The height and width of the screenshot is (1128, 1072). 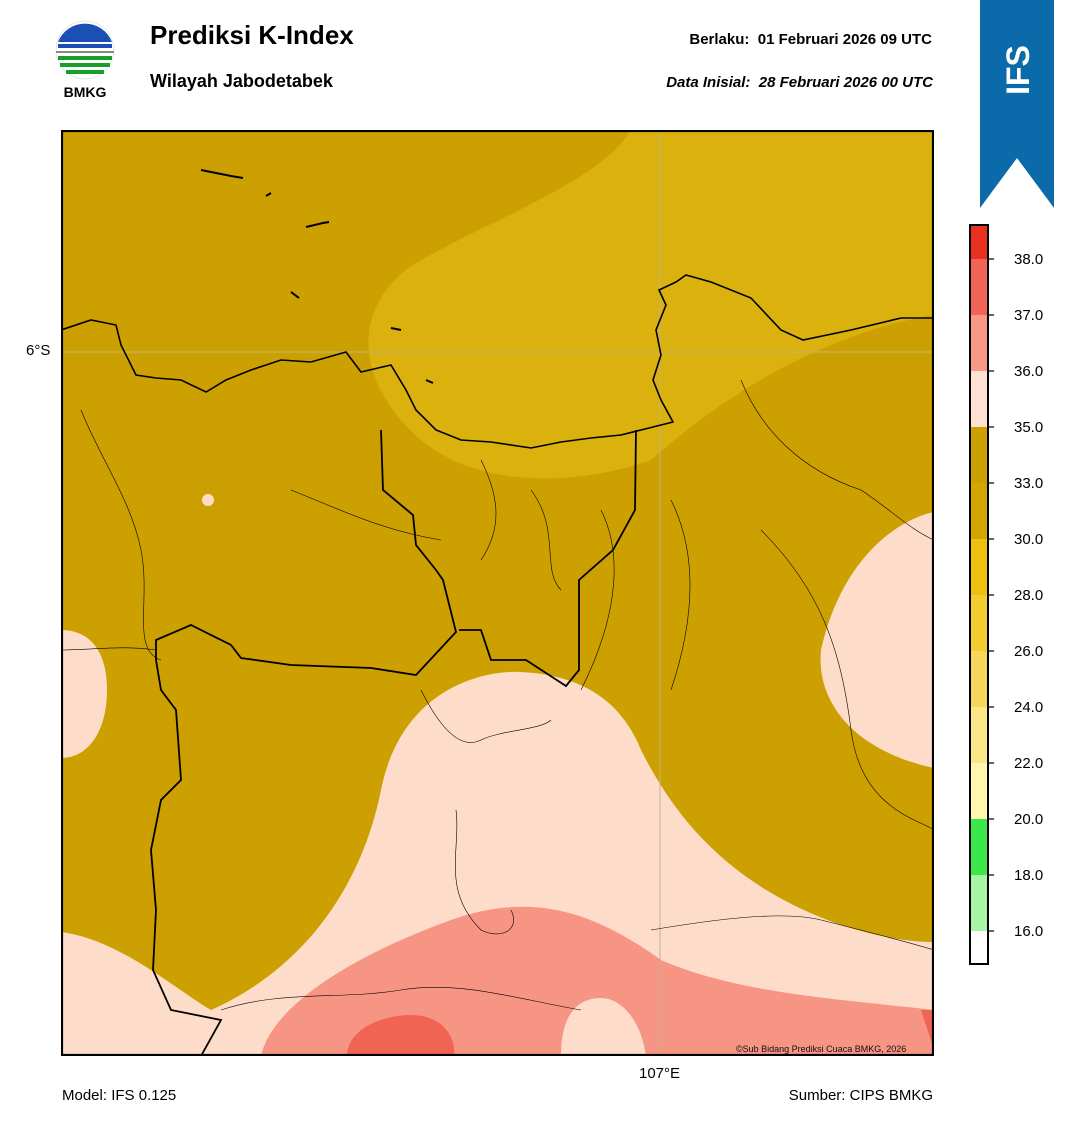 I want to click on field-k35-36-east, so click(x=877, y=640).